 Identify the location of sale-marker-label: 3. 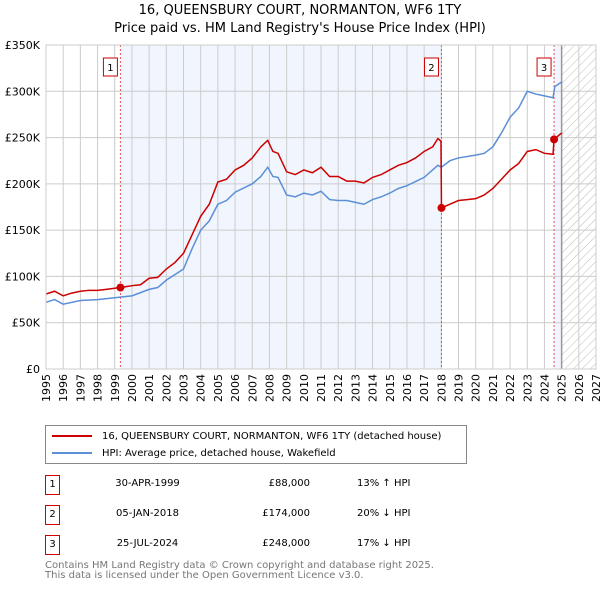
(544, 68).